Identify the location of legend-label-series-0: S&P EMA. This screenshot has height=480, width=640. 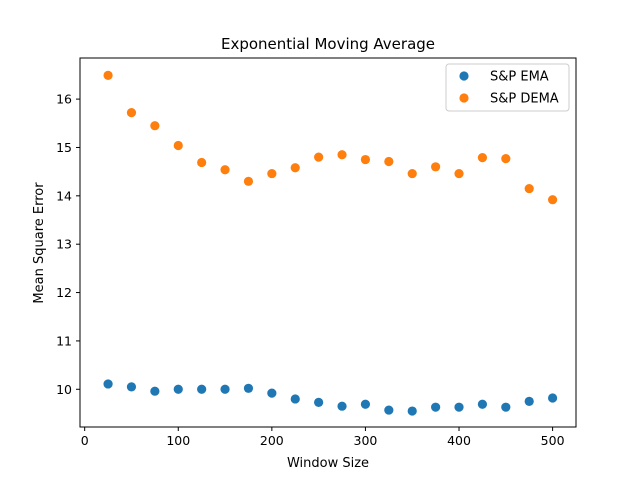
(519, 77).